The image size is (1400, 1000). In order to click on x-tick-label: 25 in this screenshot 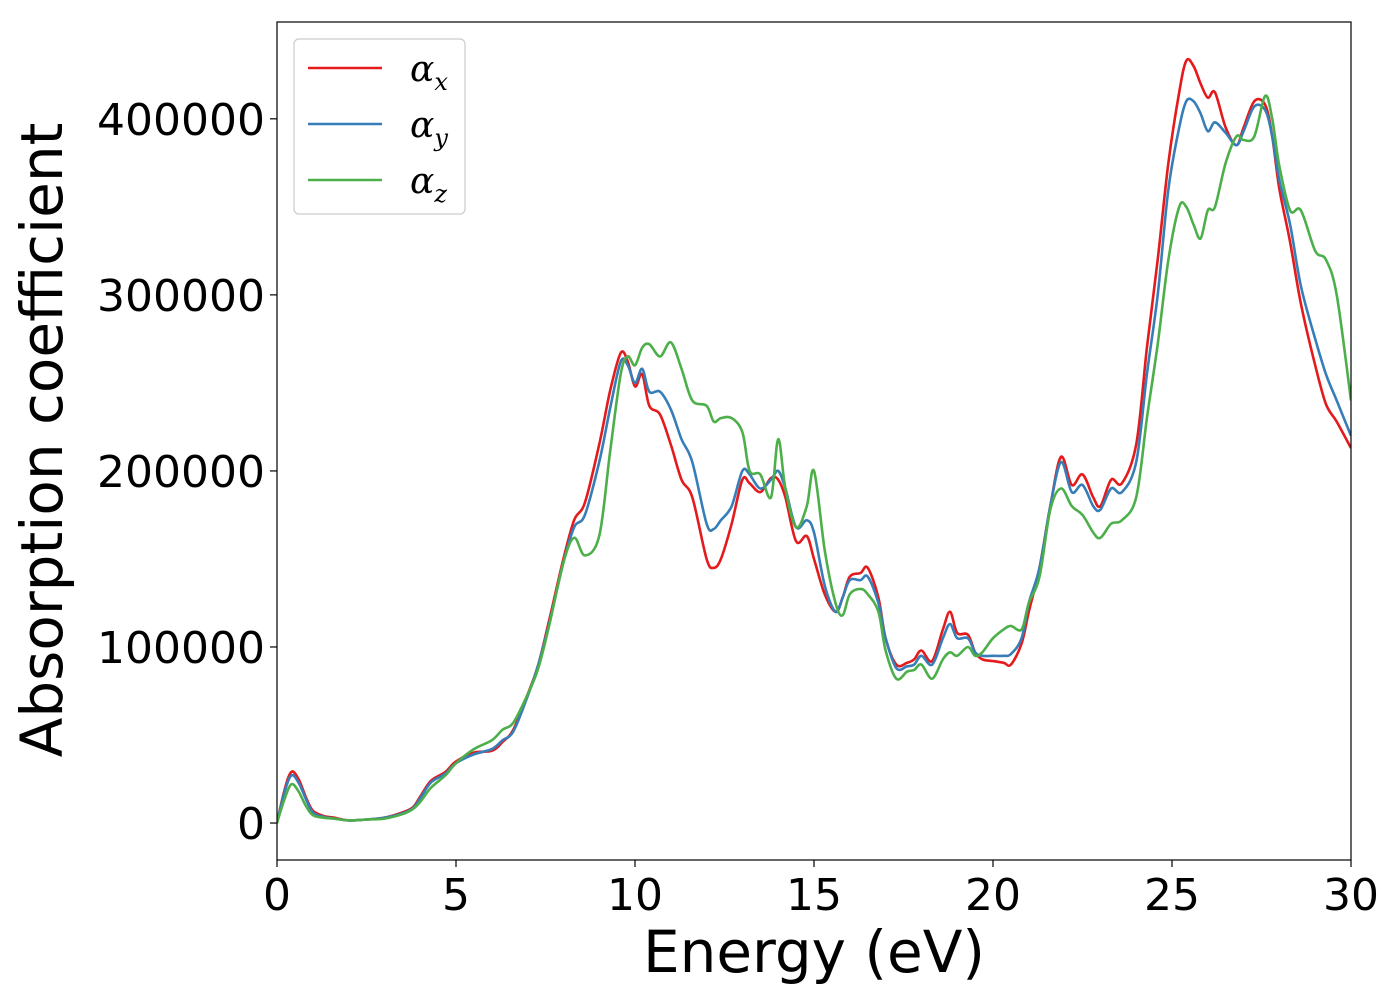, I will do `click(1172, 895)`.